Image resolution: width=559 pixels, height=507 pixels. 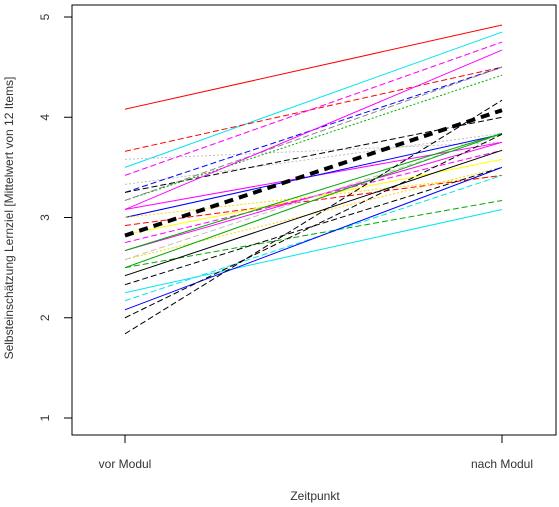 I want to click on y-tick-label-2: 2, so click(x=45, y=317).